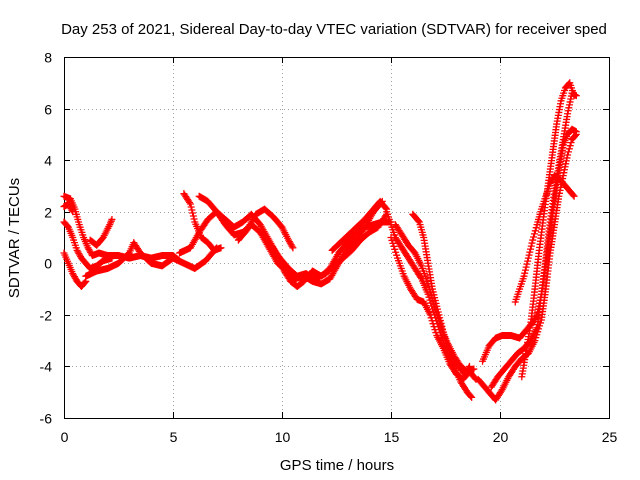 Image resolution: width=640 pixels, height=480 pixels. I want to click on y-tick-label: 6, so click(48, 110).